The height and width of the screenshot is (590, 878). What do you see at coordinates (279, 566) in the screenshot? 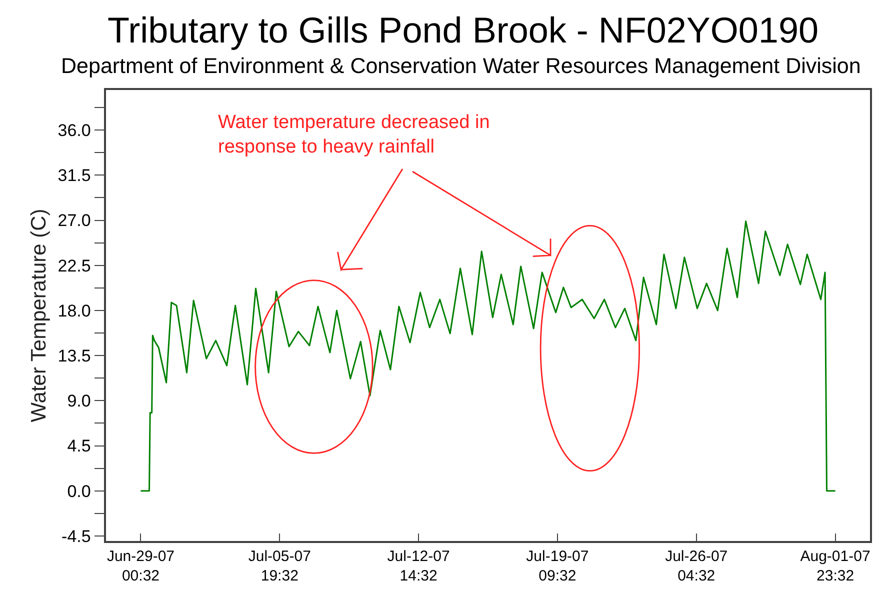
I see `x-tick-label: Jul-05-07 19:32` at bounding box center [279, 566].